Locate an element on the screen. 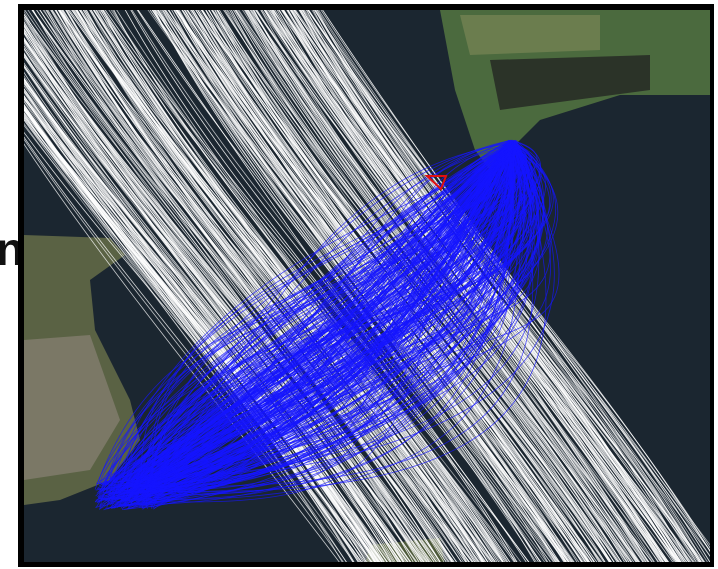  town is located at coordinates (72, 407).